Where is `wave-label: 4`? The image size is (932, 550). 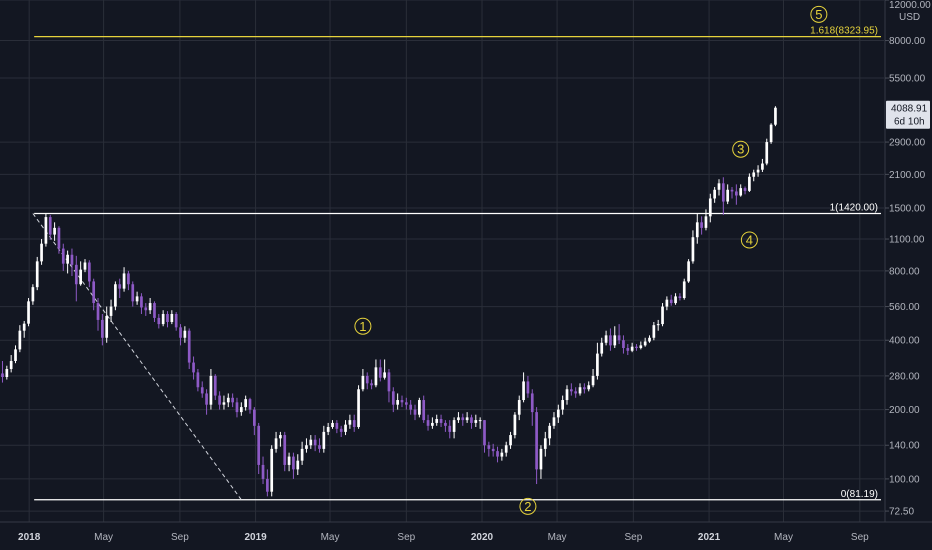 wave-label: 4 is located at coordinates (749, 240).